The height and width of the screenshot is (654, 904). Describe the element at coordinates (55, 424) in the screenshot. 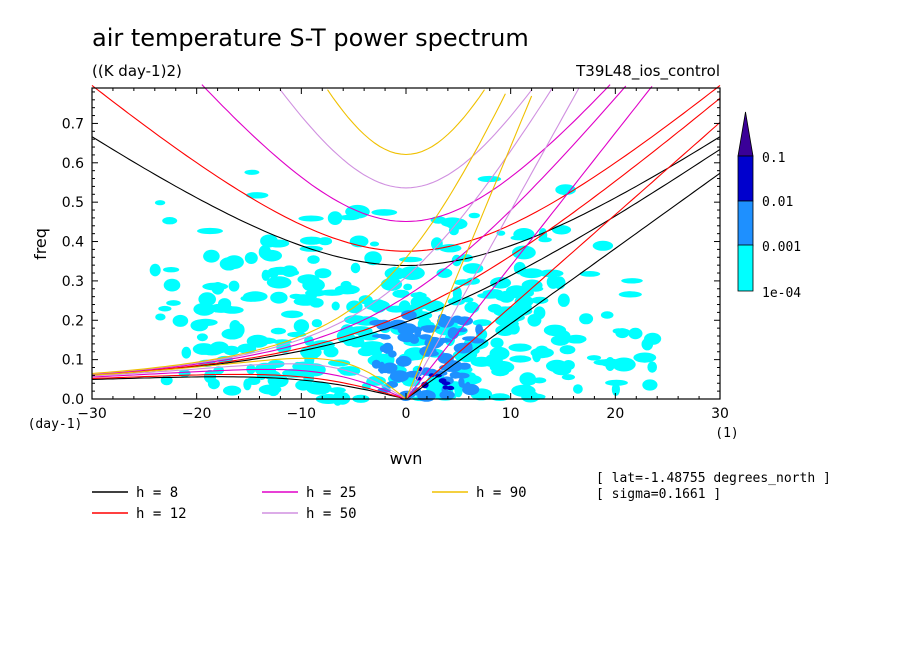

I see `y-unit-label: (day-1)` at that location.